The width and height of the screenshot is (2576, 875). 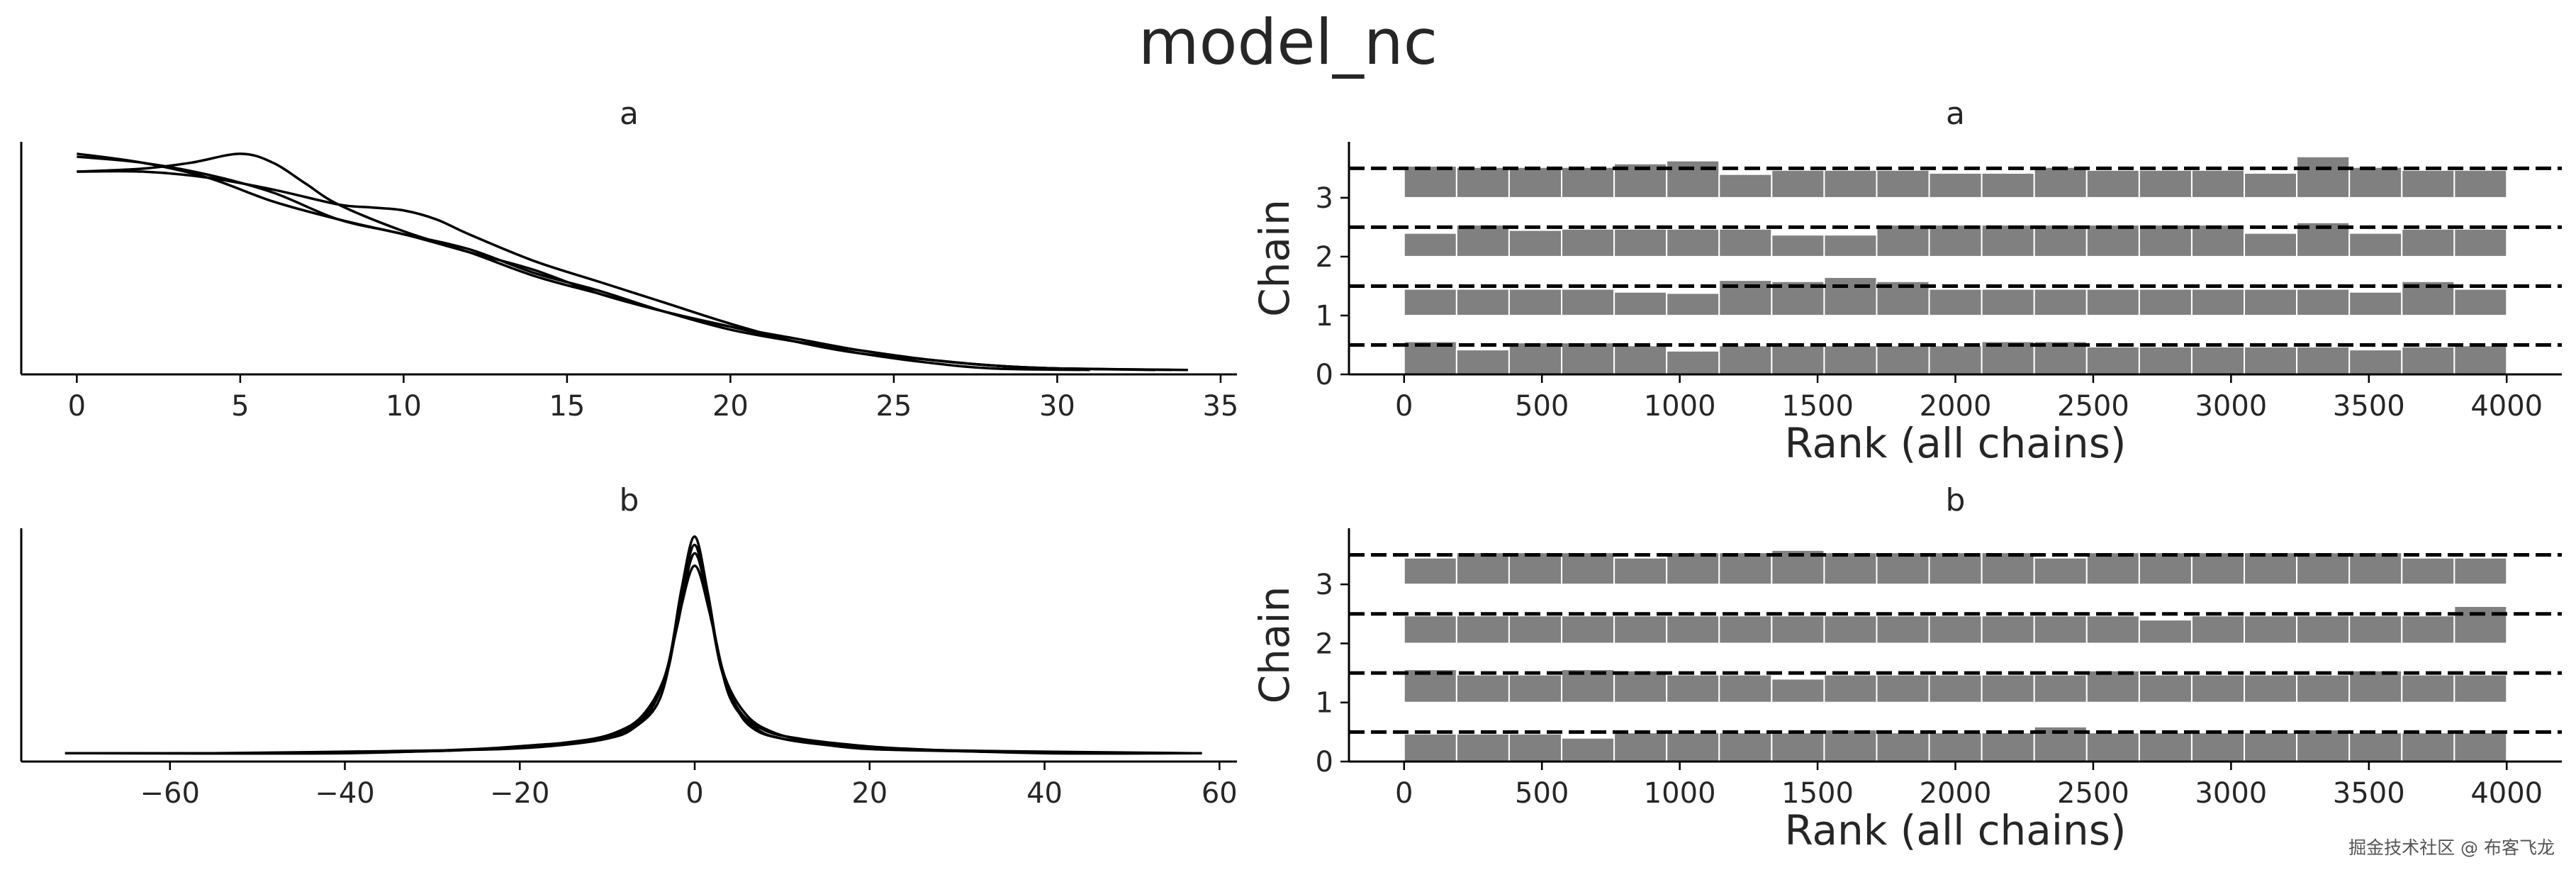 What do you see at coordinates (2369, 793) in the screenshot?
I see `x-tick-label: 3500` at bounding box center [2369, 793].